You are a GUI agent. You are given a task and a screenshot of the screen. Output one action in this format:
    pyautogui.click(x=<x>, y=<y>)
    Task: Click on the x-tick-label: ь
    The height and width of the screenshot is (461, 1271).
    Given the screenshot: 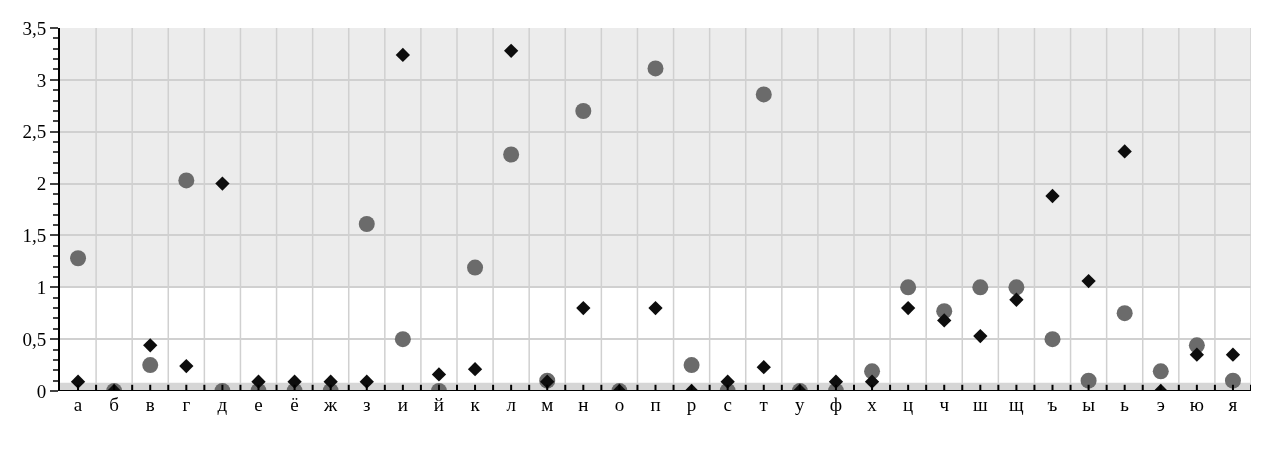 What is the action you would take?
    pyautogui.click(x=1125, y=404)
    